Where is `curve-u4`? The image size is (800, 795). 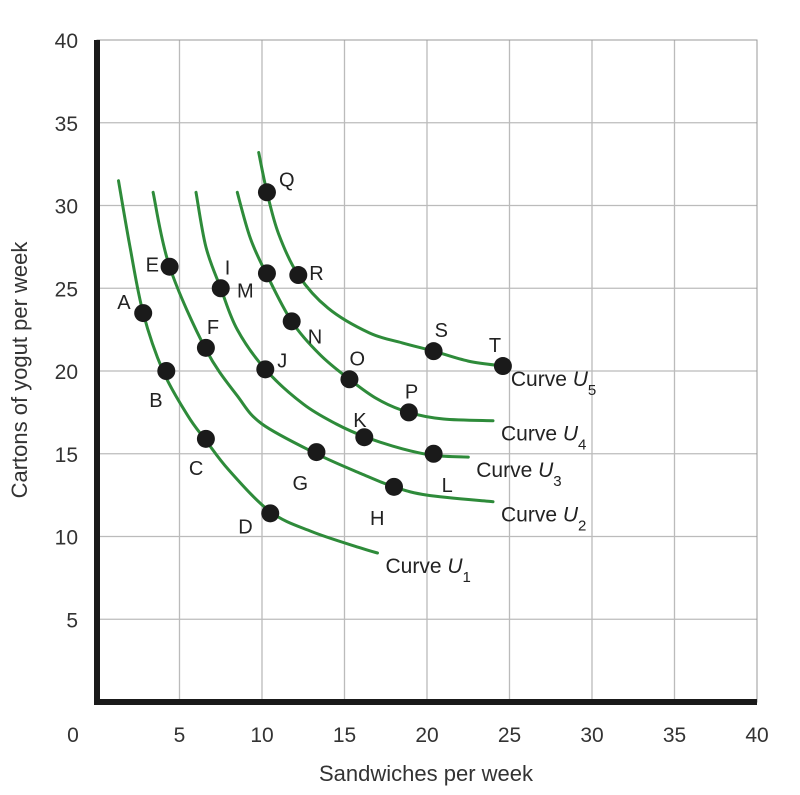
curve-u4 is located at coordinates (365, 306).